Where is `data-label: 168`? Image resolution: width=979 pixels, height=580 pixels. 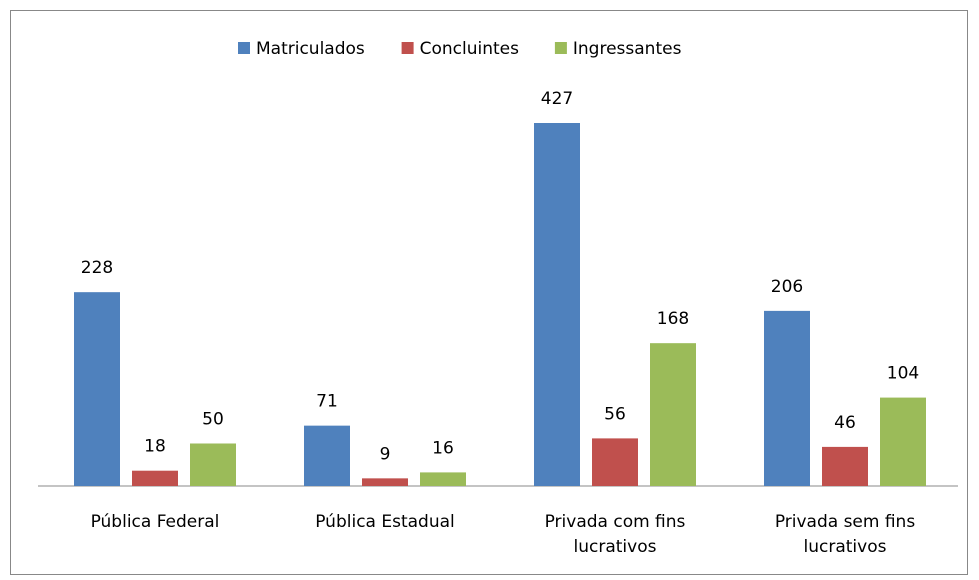 data-label: 168 is located at coordinates (673, 319).